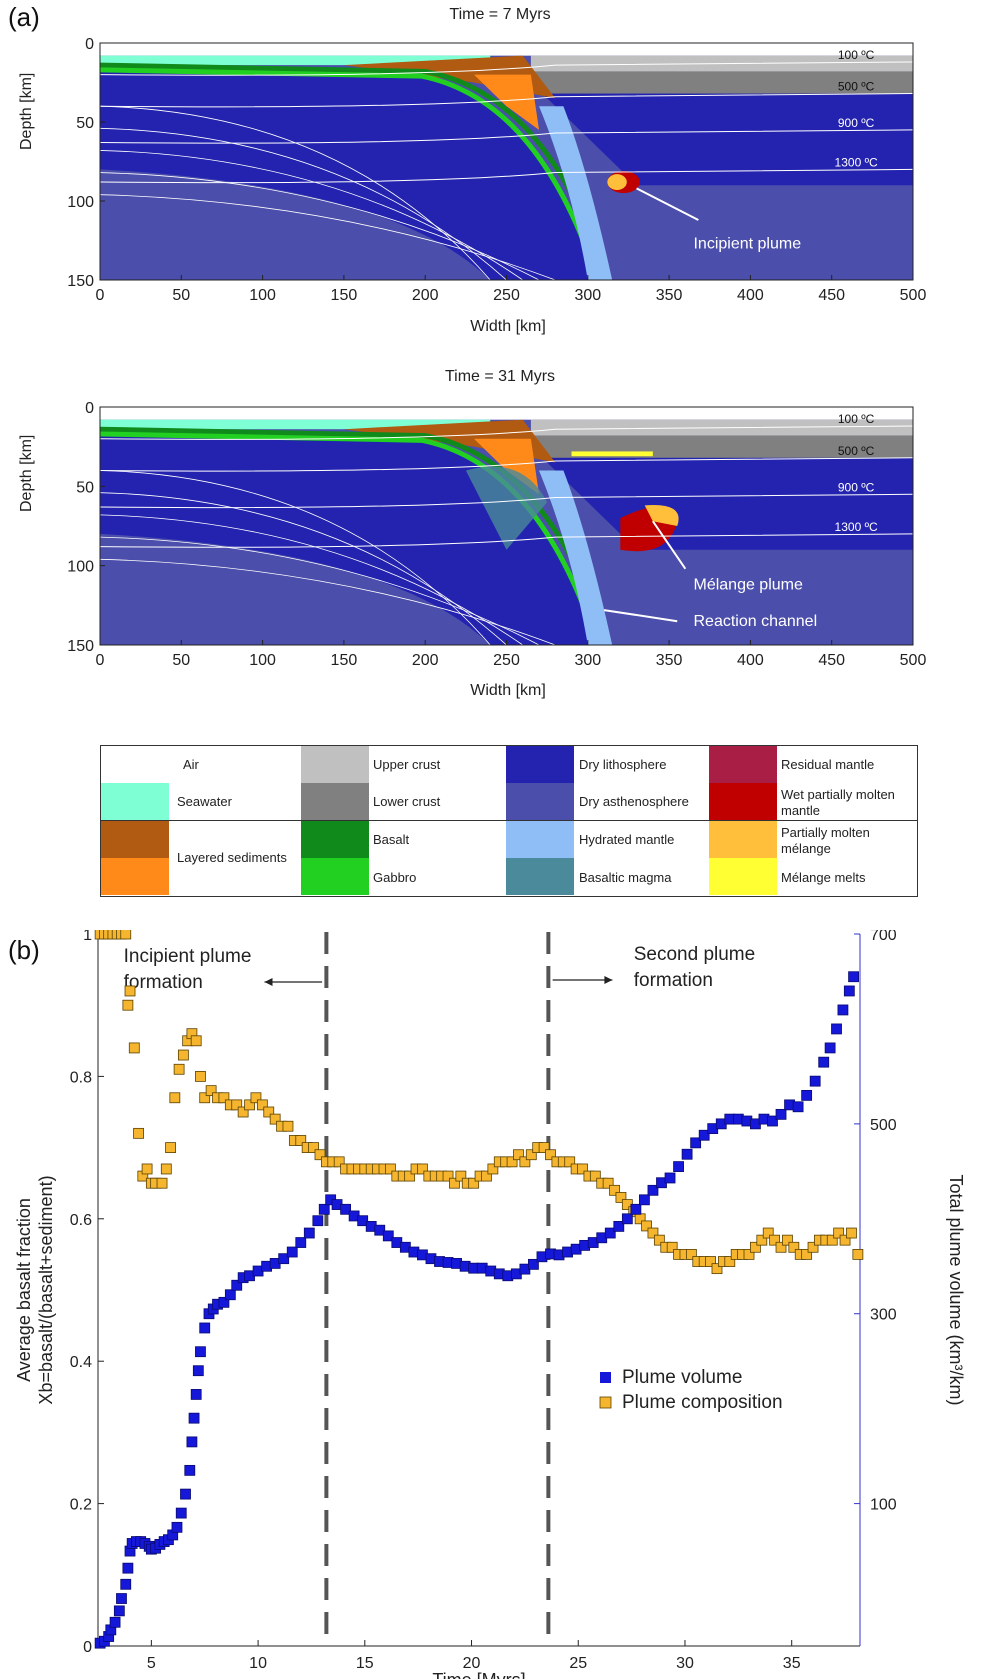  What do you see at coordinates (673, 980) in the screenshot?
I see `annotation-second-plume: formation` at bounding box center [673, 980].